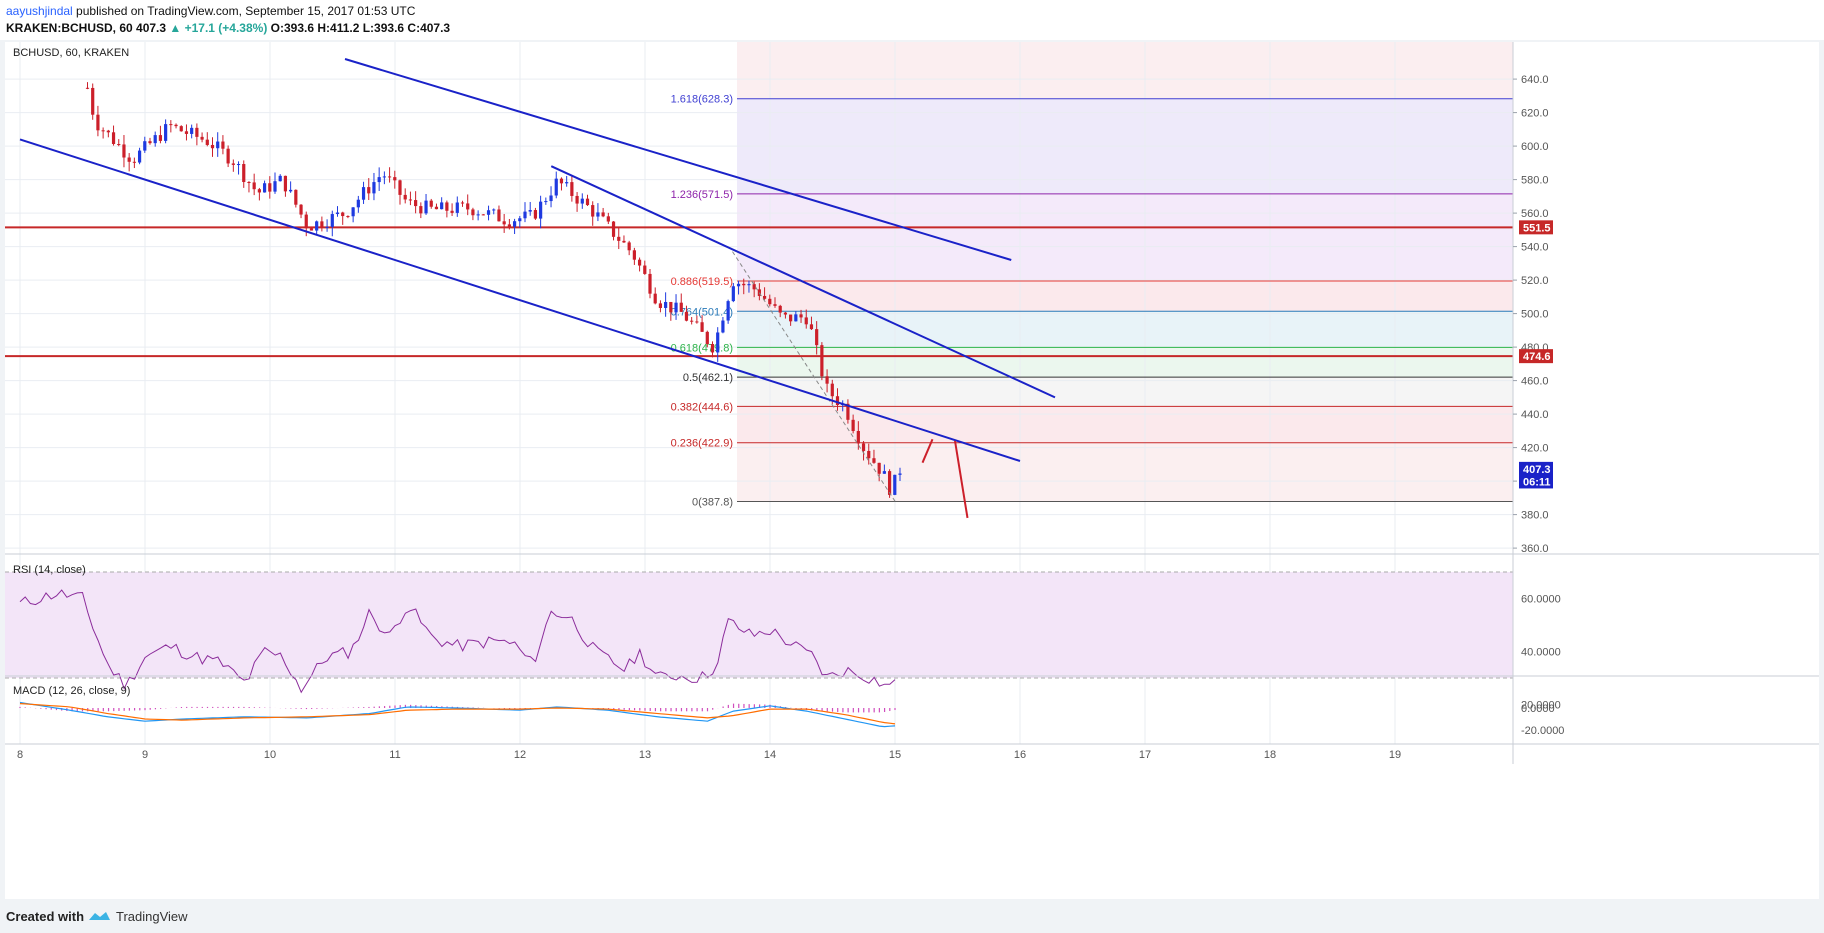 The width and height of the screenshot is (1824, 933). I want to click on author-link: aayushjindal, so click(39, 11).